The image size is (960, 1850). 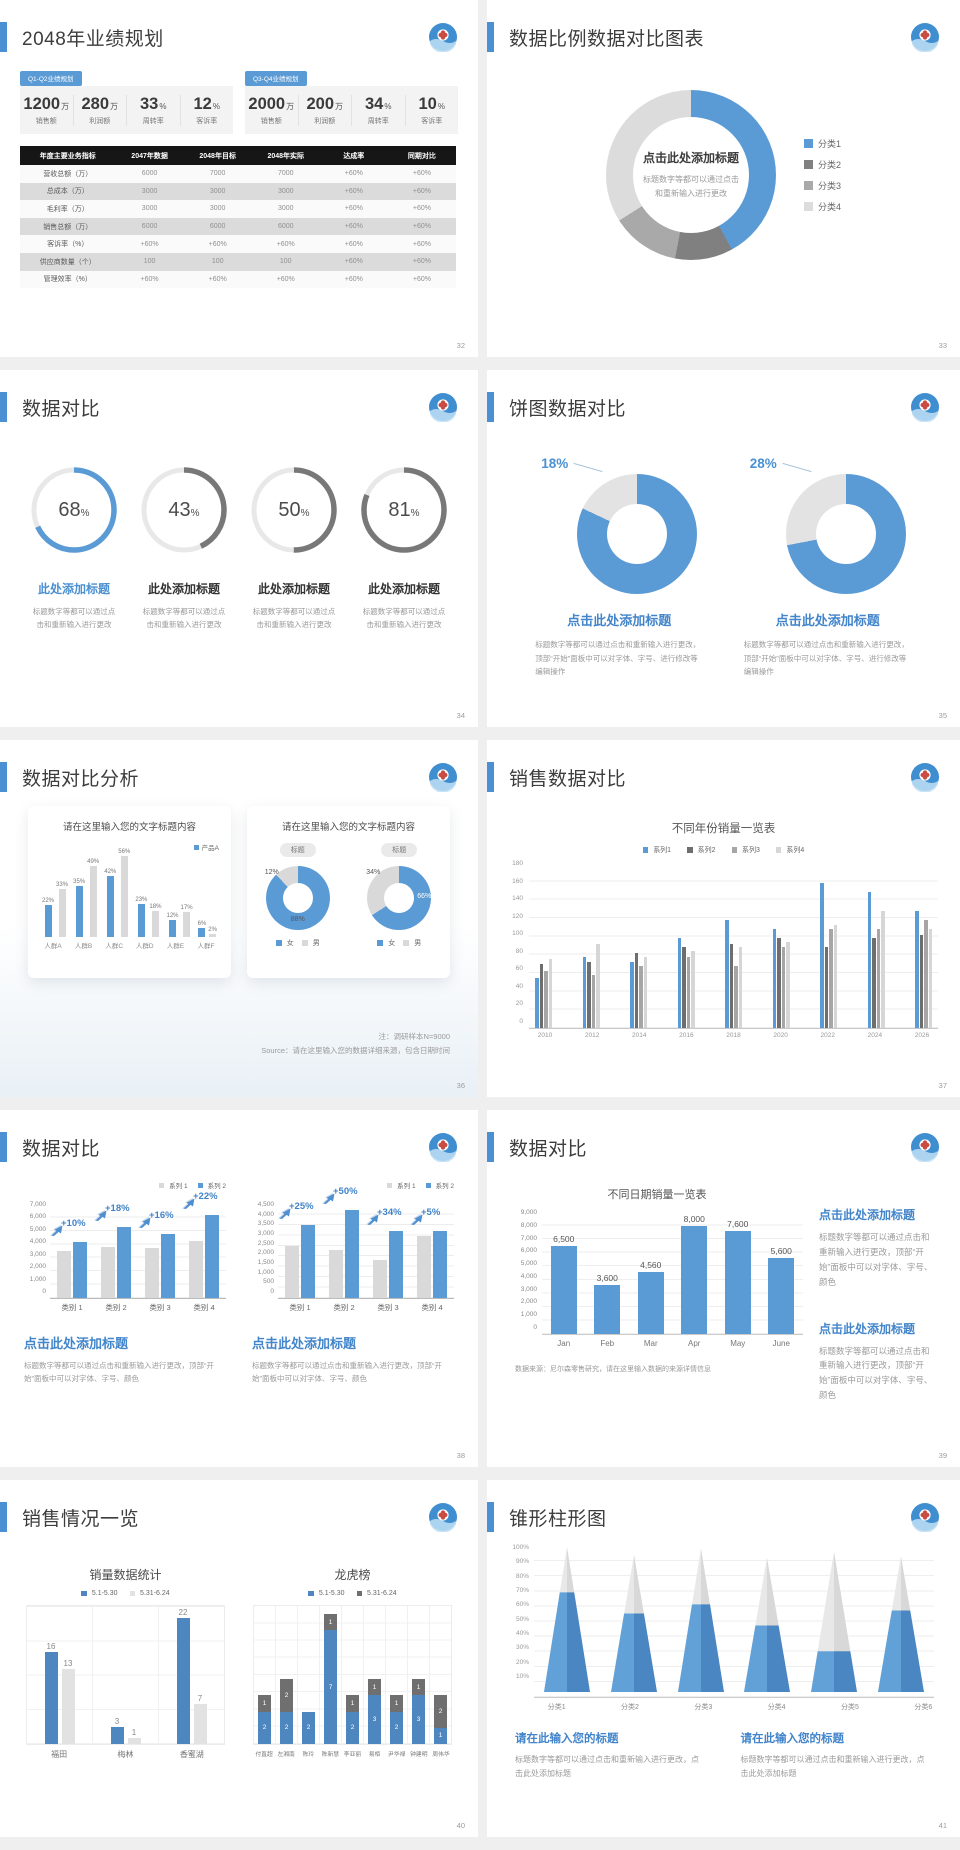 What do you see at coordinates (153, 121) in the screenshot?
I see `stat-label: 周转率` at bounding box center [153, 121].